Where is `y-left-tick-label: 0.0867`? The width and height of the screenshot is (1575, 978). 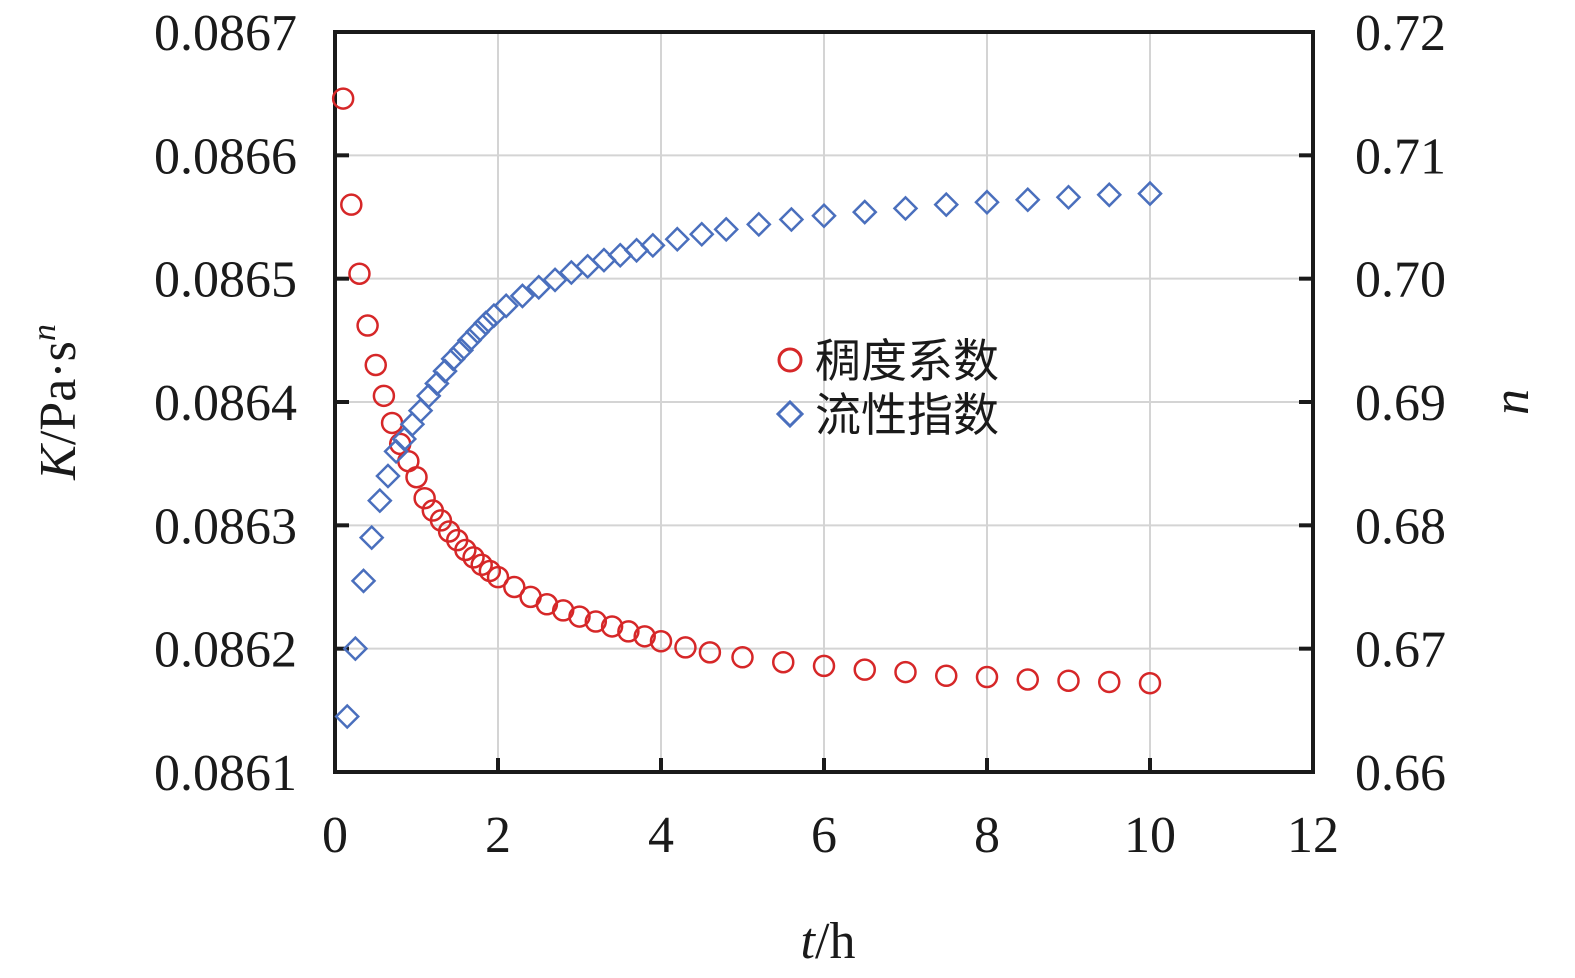 y-left-tick-label: 0.0867 is located at coordinates (225, 33).